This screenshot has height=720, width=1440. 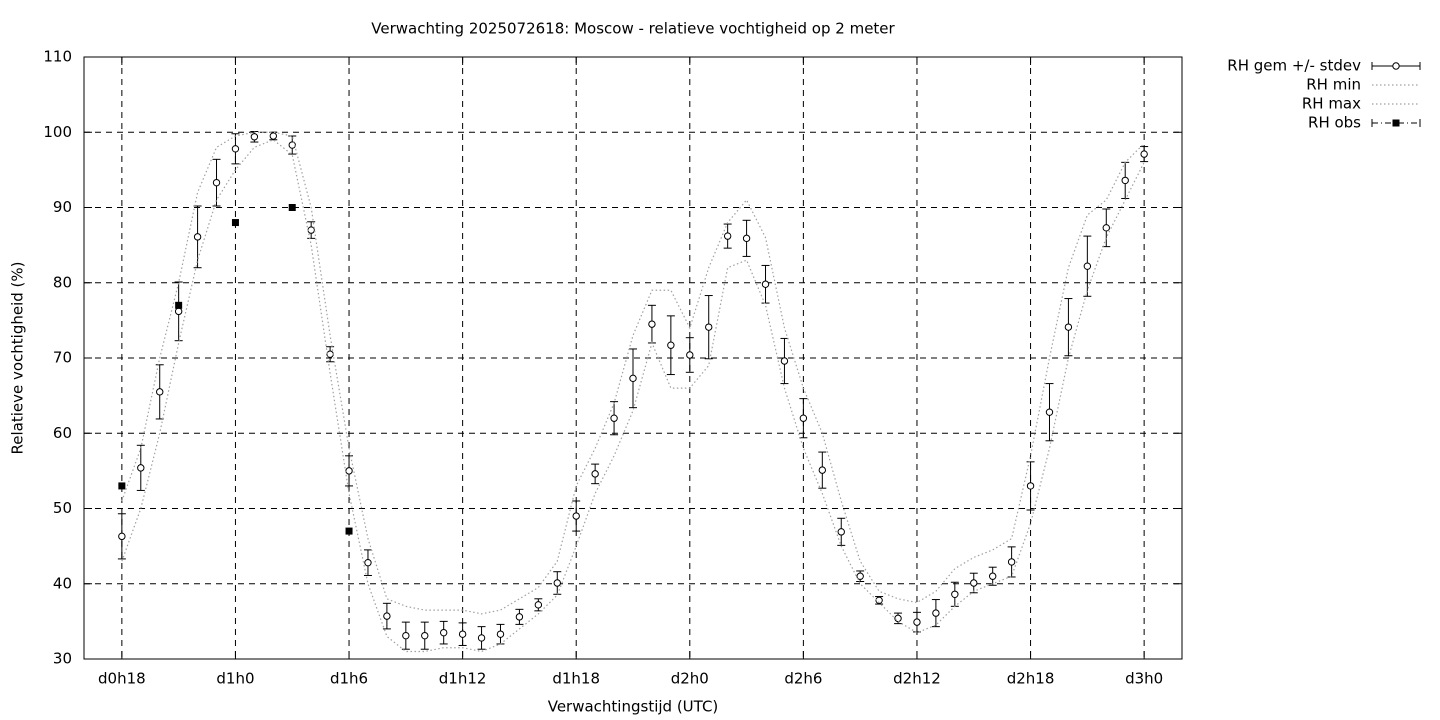 I want to click on legend-label: RH min, so click(x=1333, y=85).